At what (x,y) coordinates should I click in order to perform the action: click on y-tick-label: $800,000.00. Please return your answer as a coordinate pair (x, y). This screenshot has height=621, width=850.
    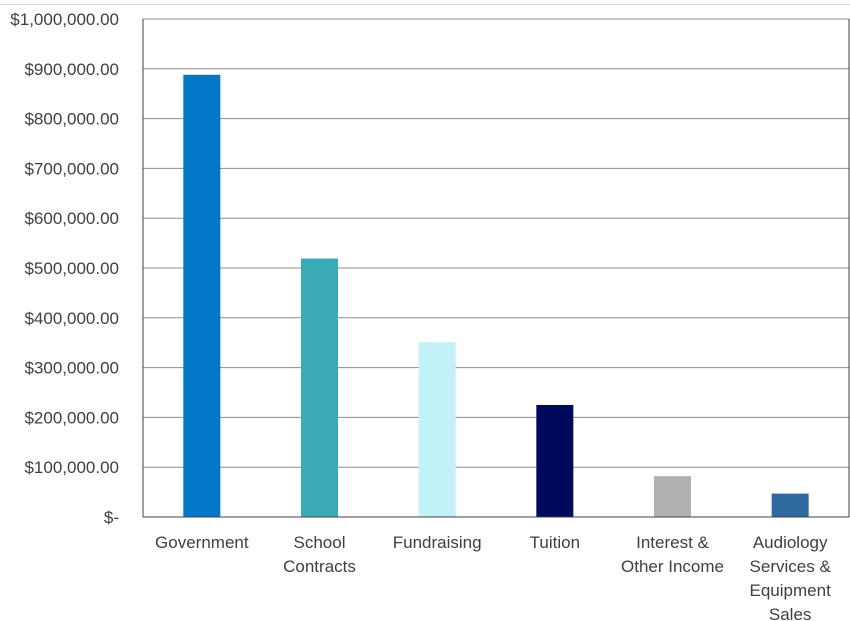
    Looking at the image, I should click on (71, 119).